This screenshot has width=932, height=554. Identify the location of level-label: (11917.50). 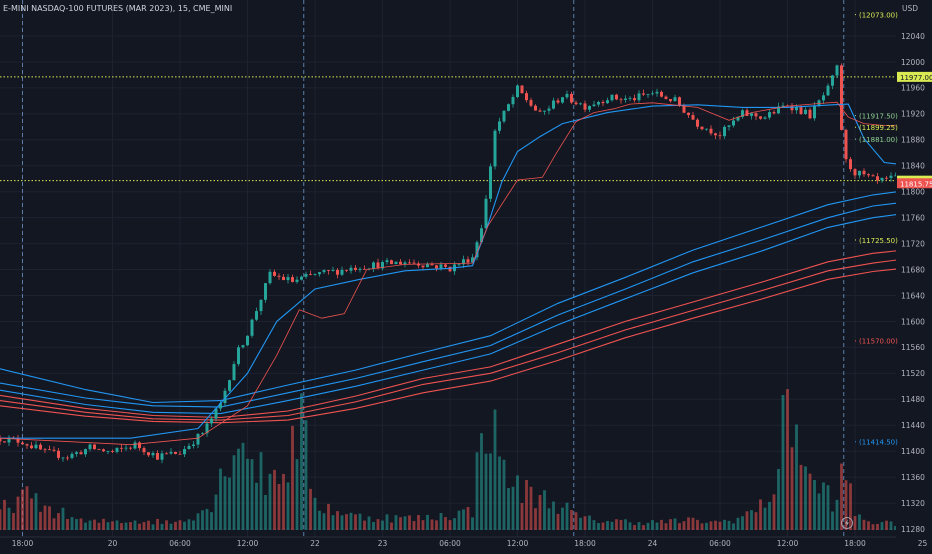
(878, 116).